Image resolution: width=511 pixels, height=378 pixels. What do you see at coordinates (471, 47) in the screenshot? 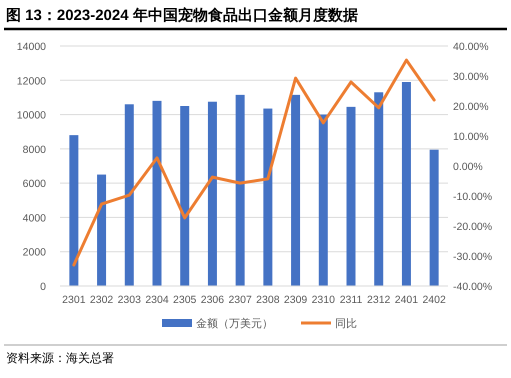
I see `y2-tick-label: 40.00%` at bounding box center [471, 47].